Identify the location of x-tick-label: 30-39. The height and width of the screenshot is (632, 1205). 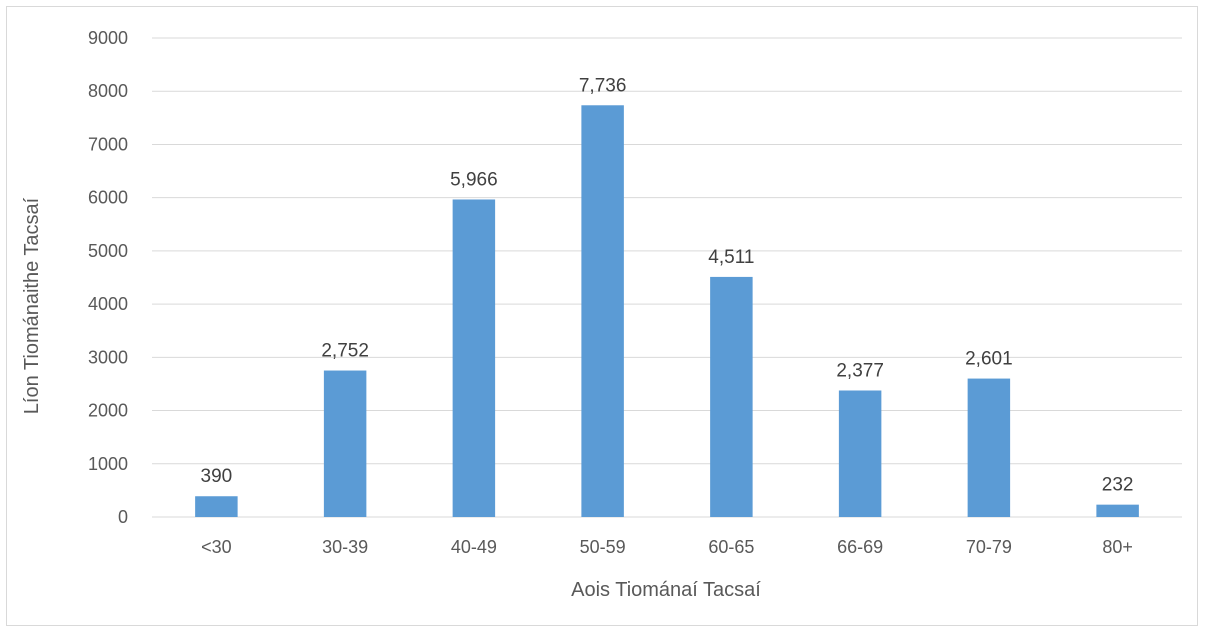
(345, 547).